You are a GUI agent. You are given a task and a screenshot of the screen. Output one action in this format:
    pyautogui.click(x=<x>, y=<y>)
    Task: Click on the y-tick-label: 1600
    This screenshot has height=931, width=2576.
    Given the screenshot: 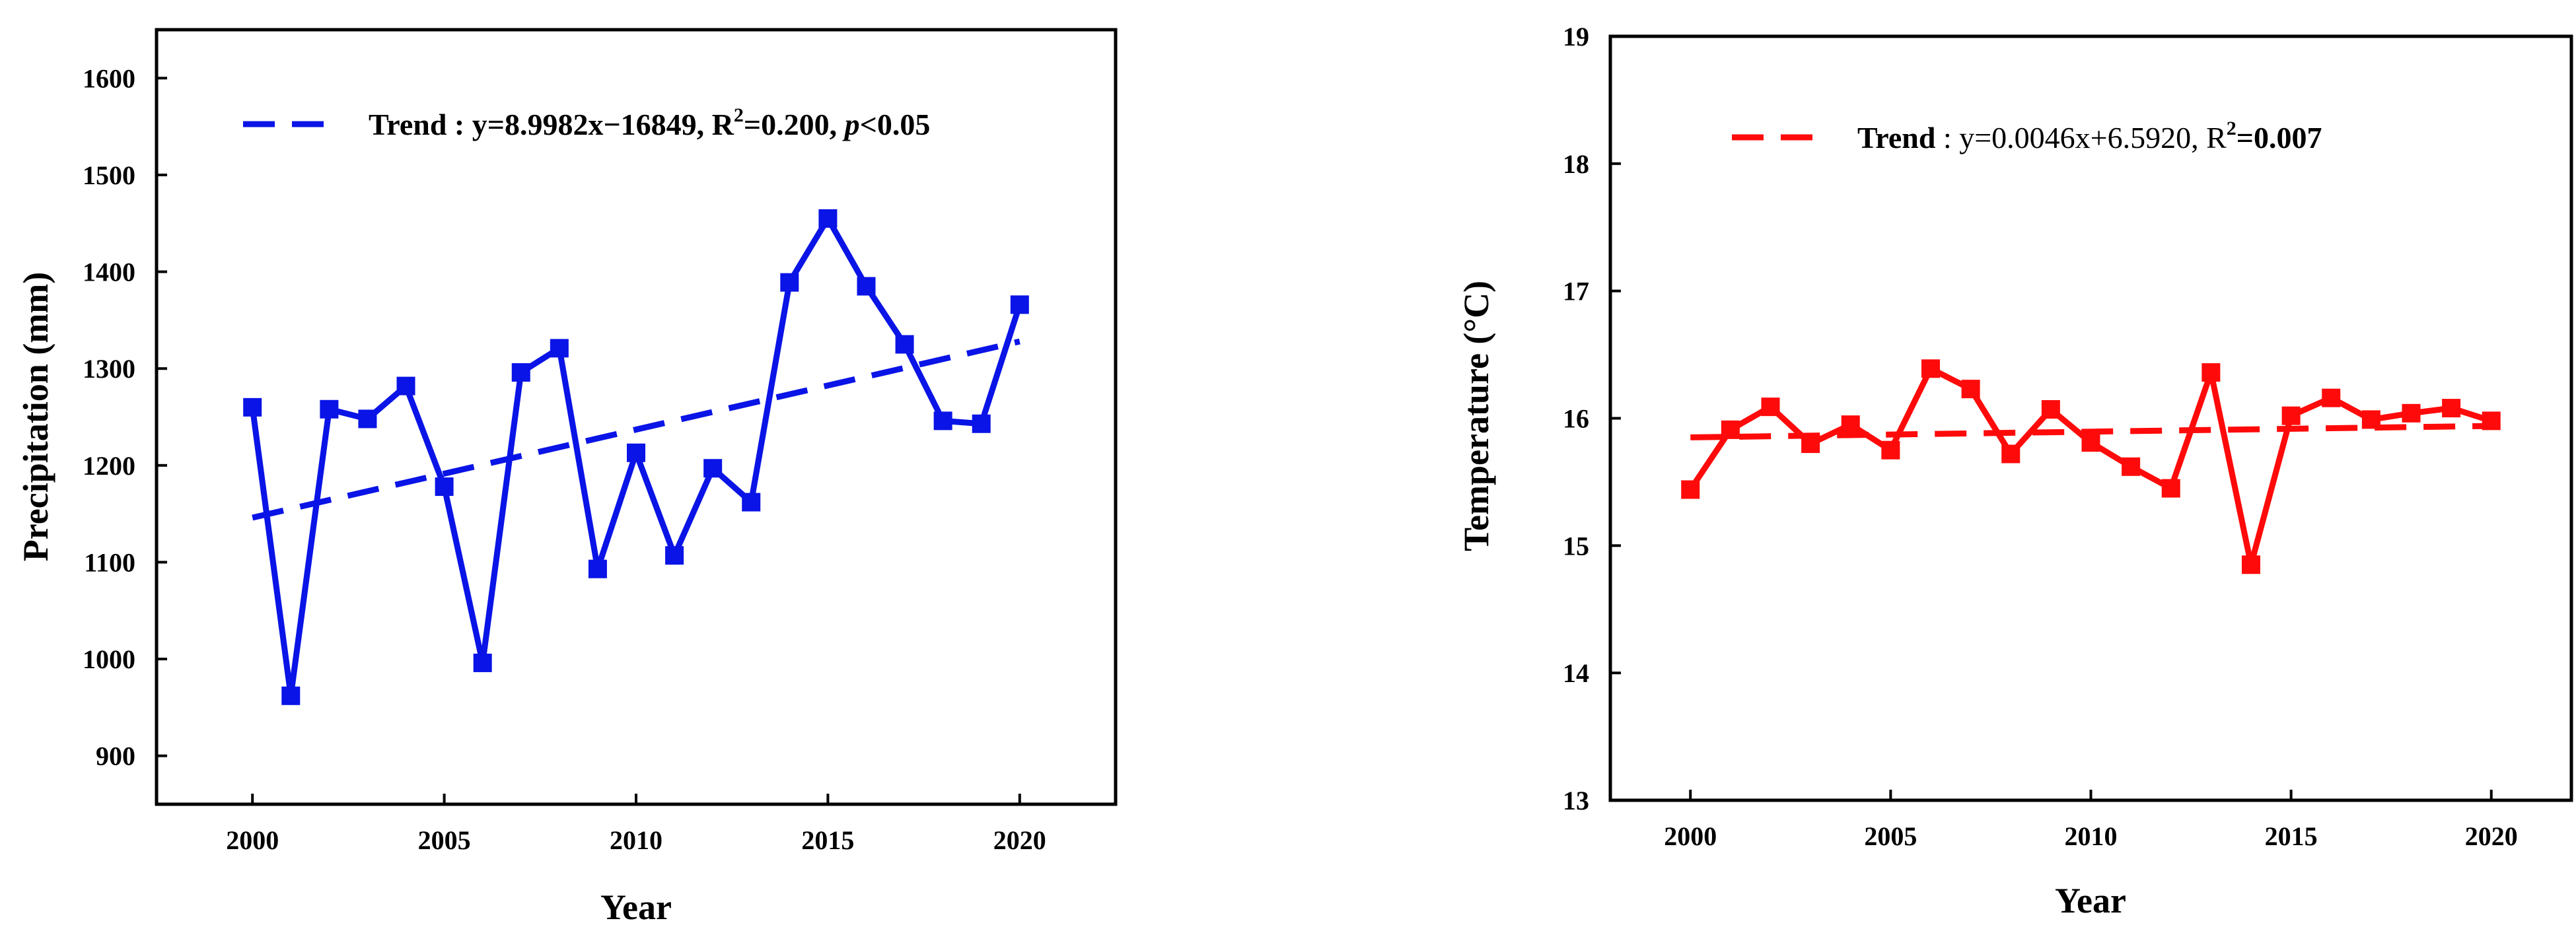 What is the action you would take?
    pyautogui.click(x=109, y=78)
    